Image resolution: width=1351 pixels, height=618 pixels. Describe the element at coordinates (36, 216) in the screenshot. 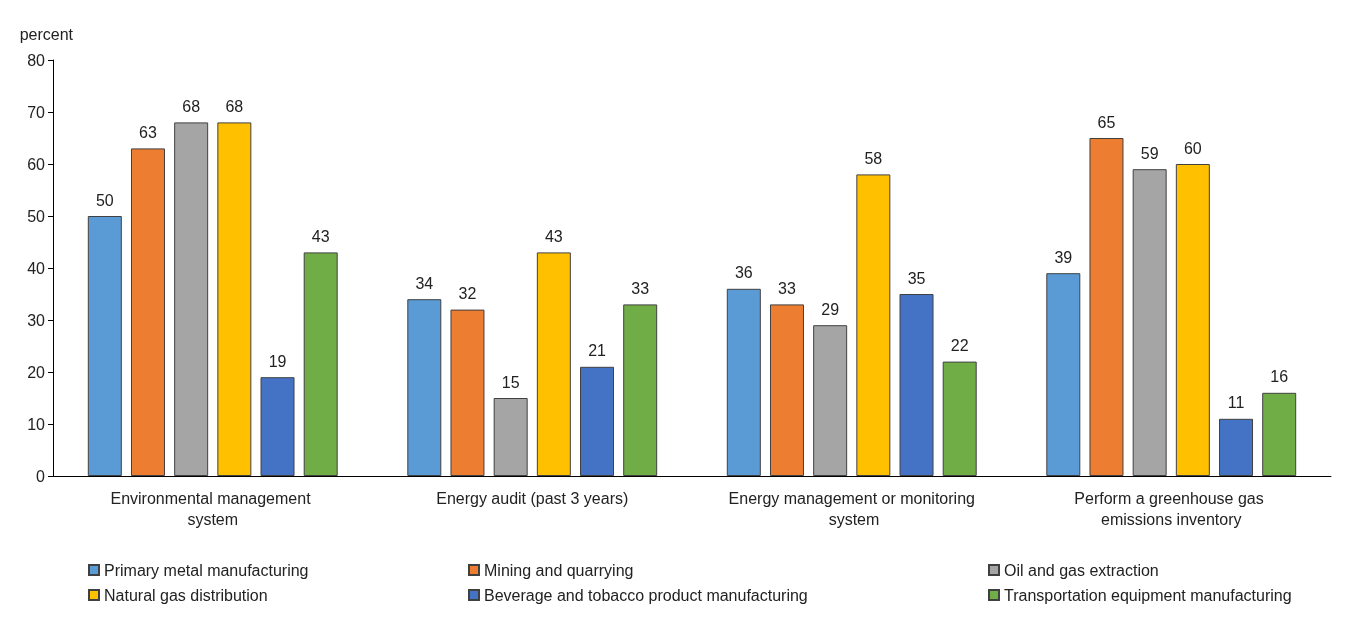

I see `y-tick-label: 50` at that location.